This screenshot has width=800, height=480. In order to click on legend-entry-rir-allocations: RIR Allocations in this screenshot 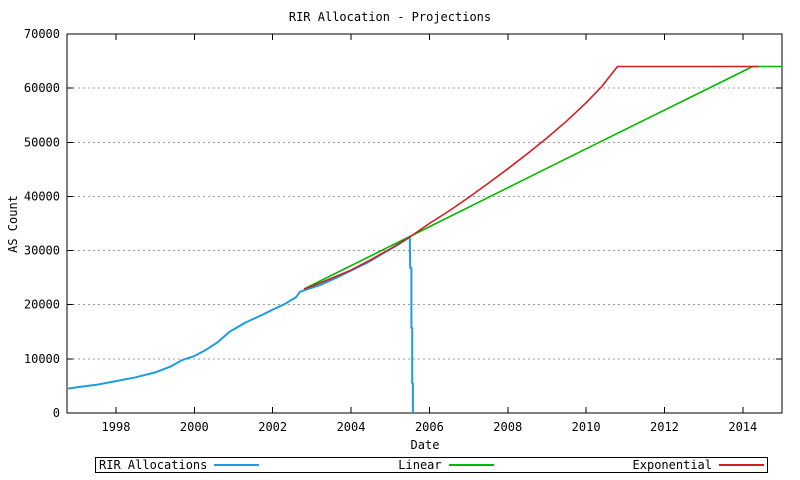, I will do `click(179, 465)`.